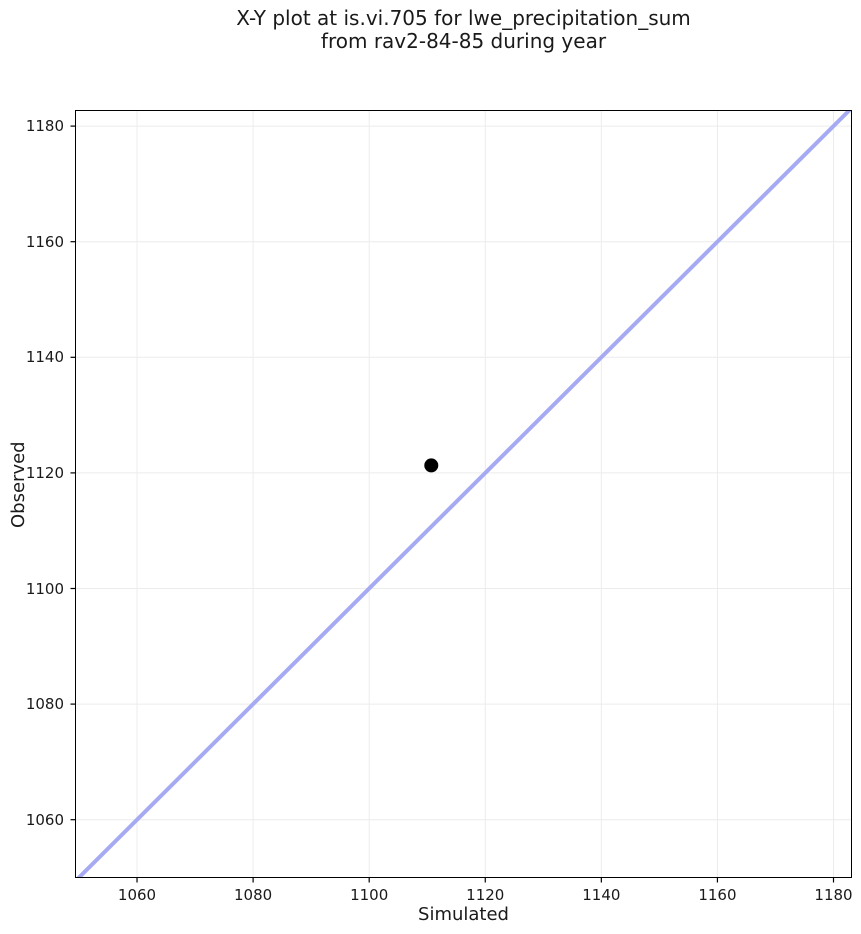 The width and height of the screenshot is (861, 934). Describe the element at coordinates (253, 895) in the screenshot. I see `x-tick-label: 1080` at that location.